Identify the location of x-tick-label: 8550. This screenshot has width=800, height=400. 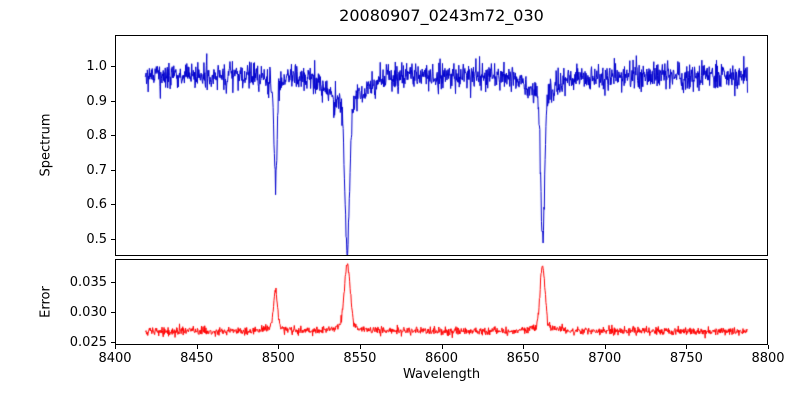
(360, 358).